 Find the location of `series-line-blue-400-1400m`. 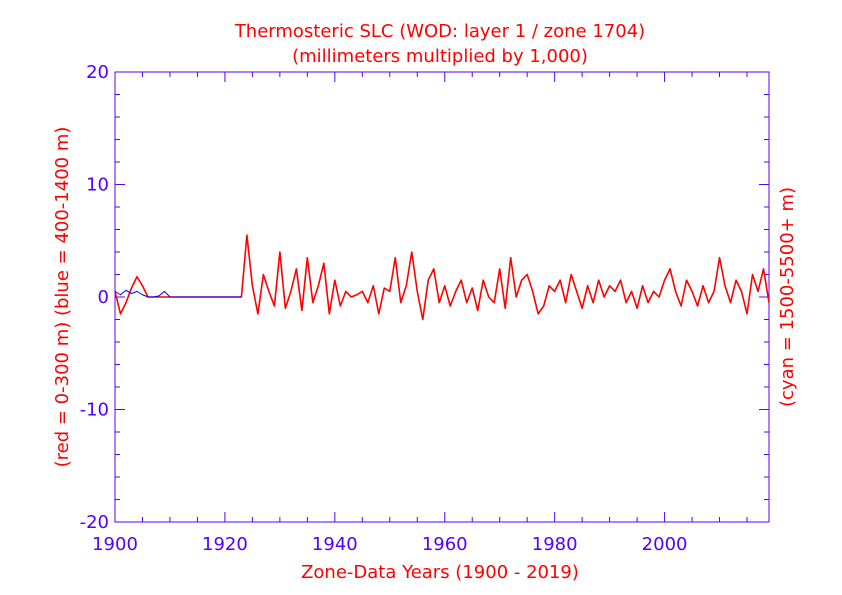

series-line-blue-400-1400m is located at coordinates (178, 293).